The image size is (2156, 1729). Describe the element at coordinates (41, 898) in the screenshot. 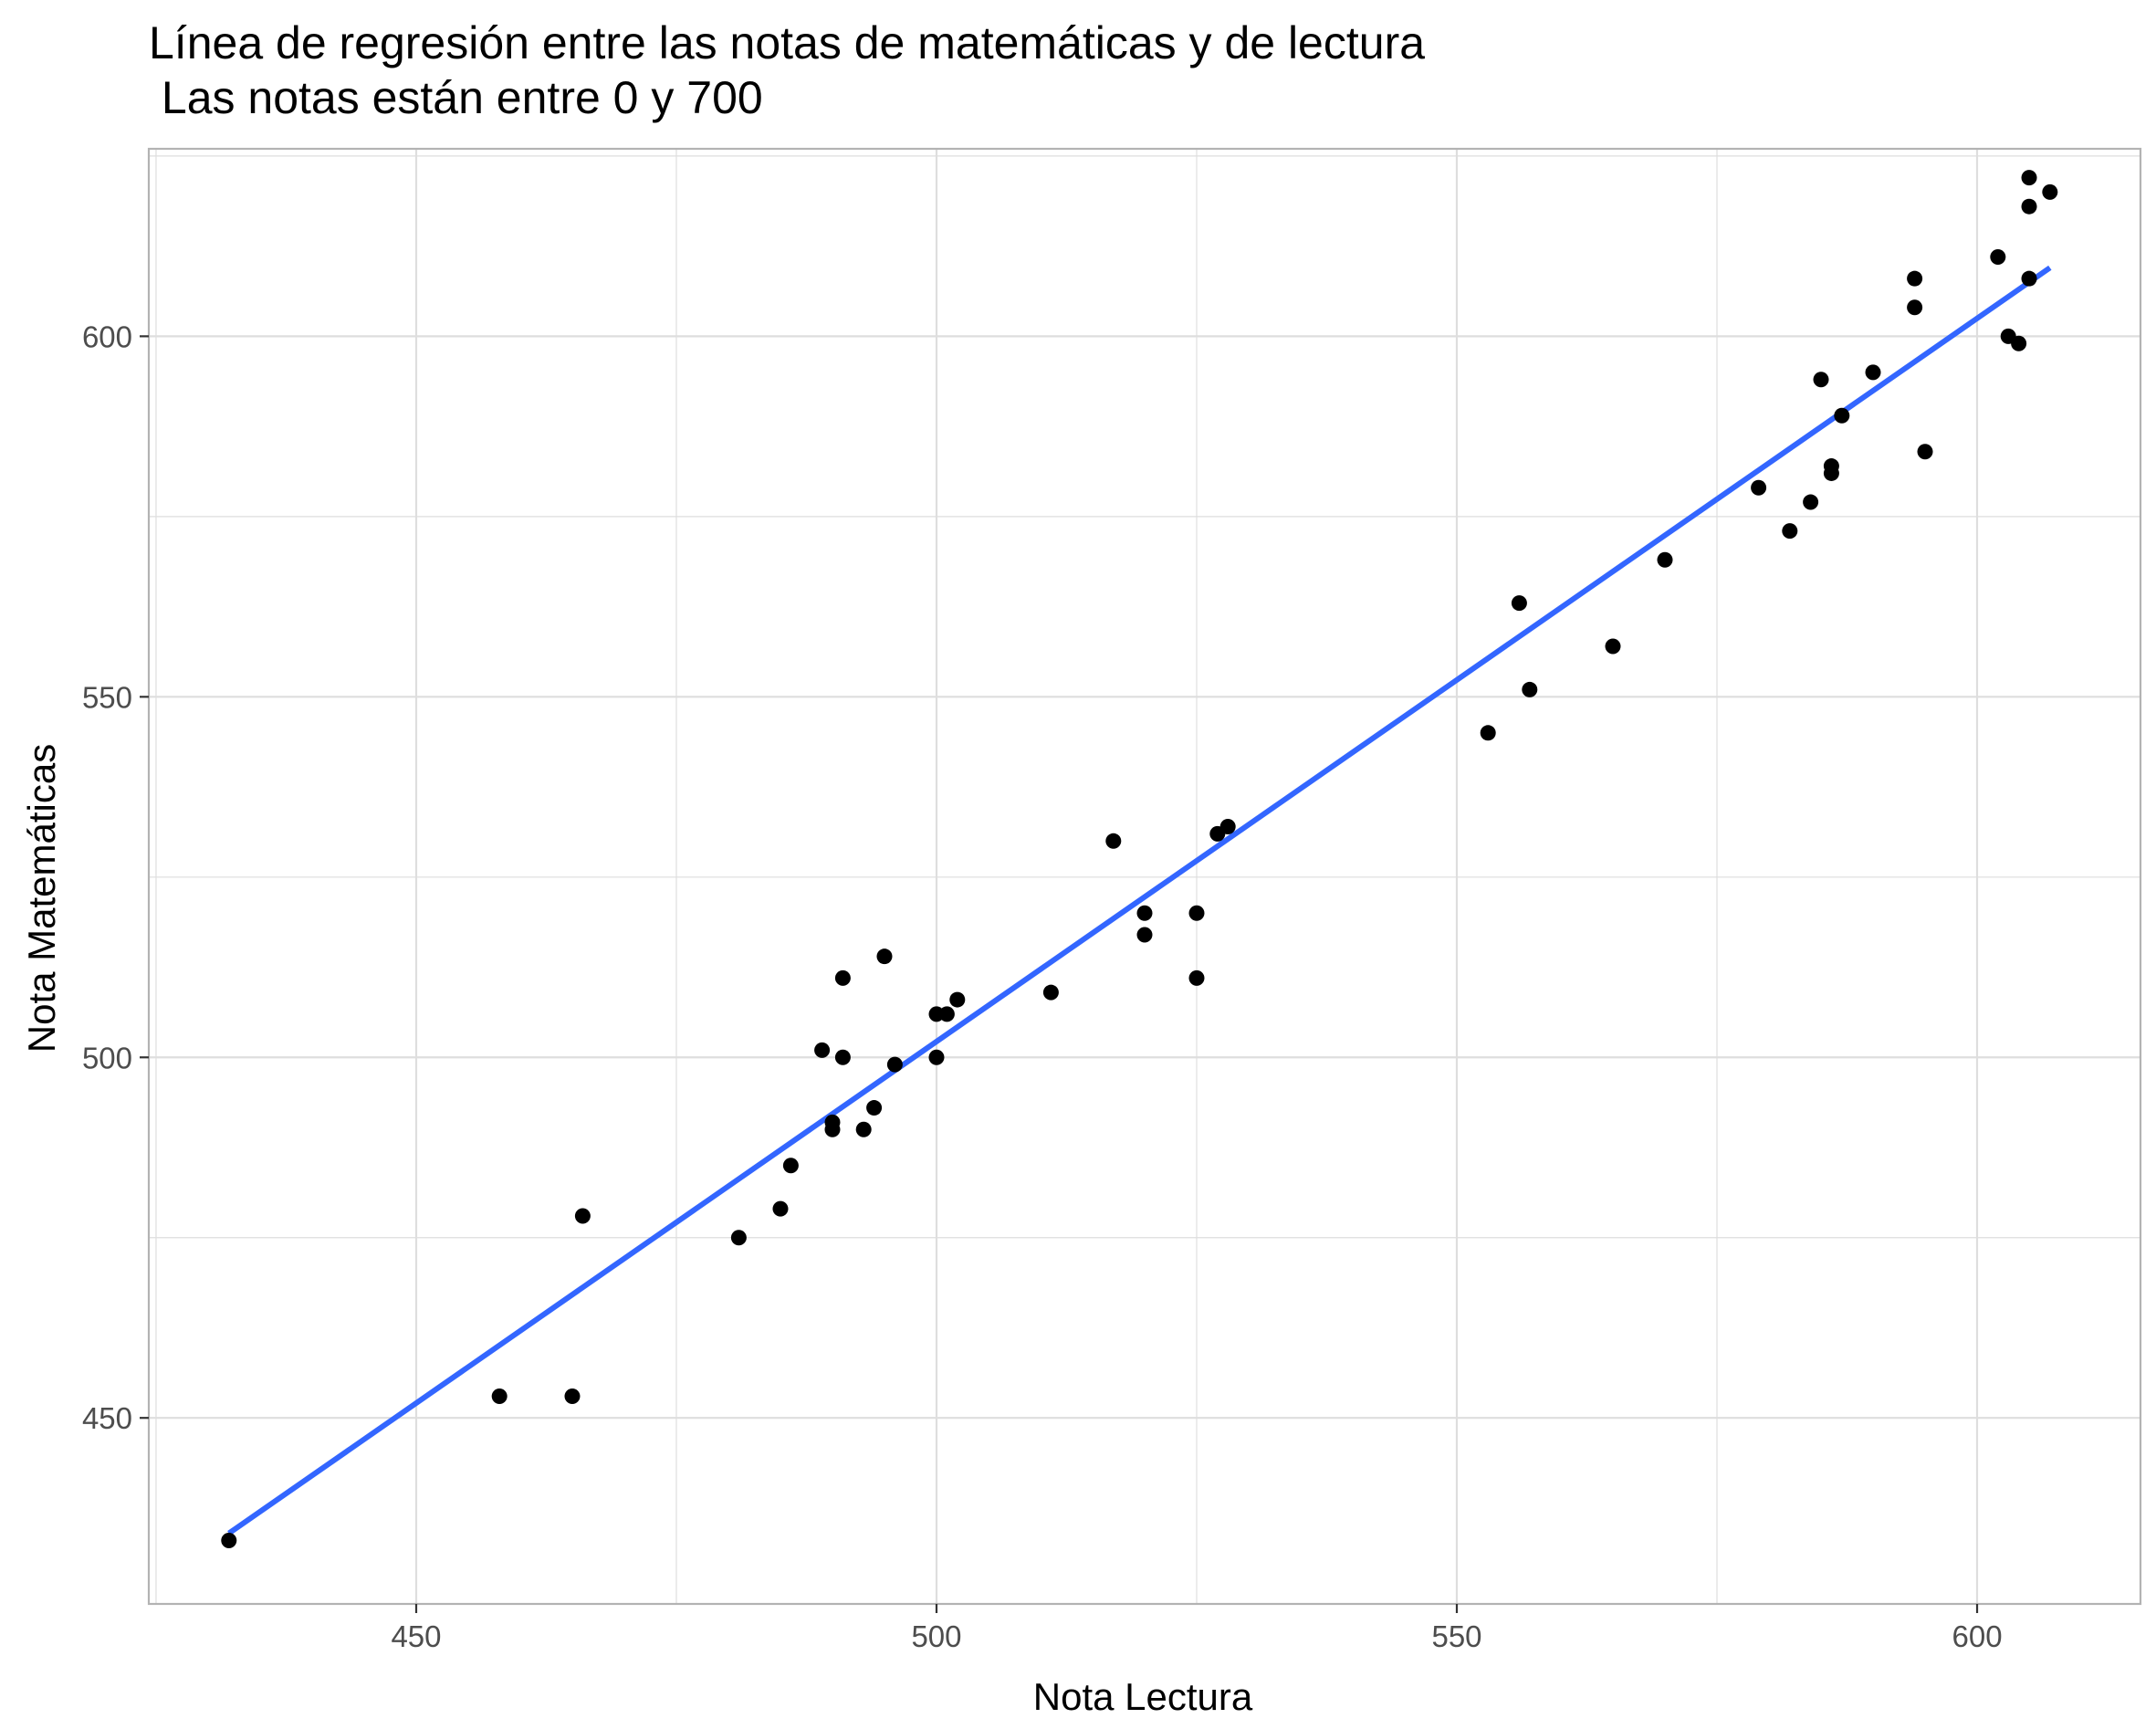

I see `y-axis-title: Nota Matemáticas` at that location.